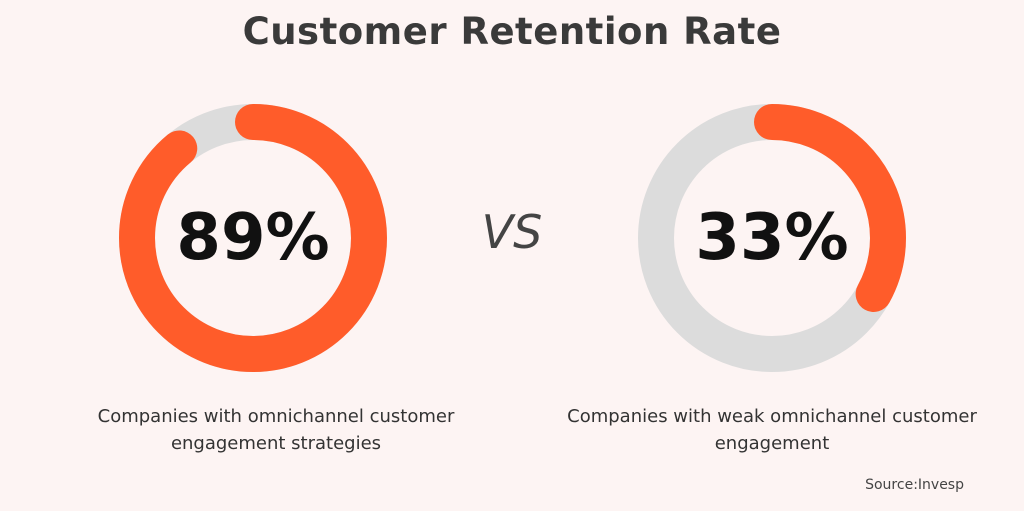 The image size is (1024, 511). I want to click on donut-chart-weak-omnichannel: 33%, so click(772, 238).